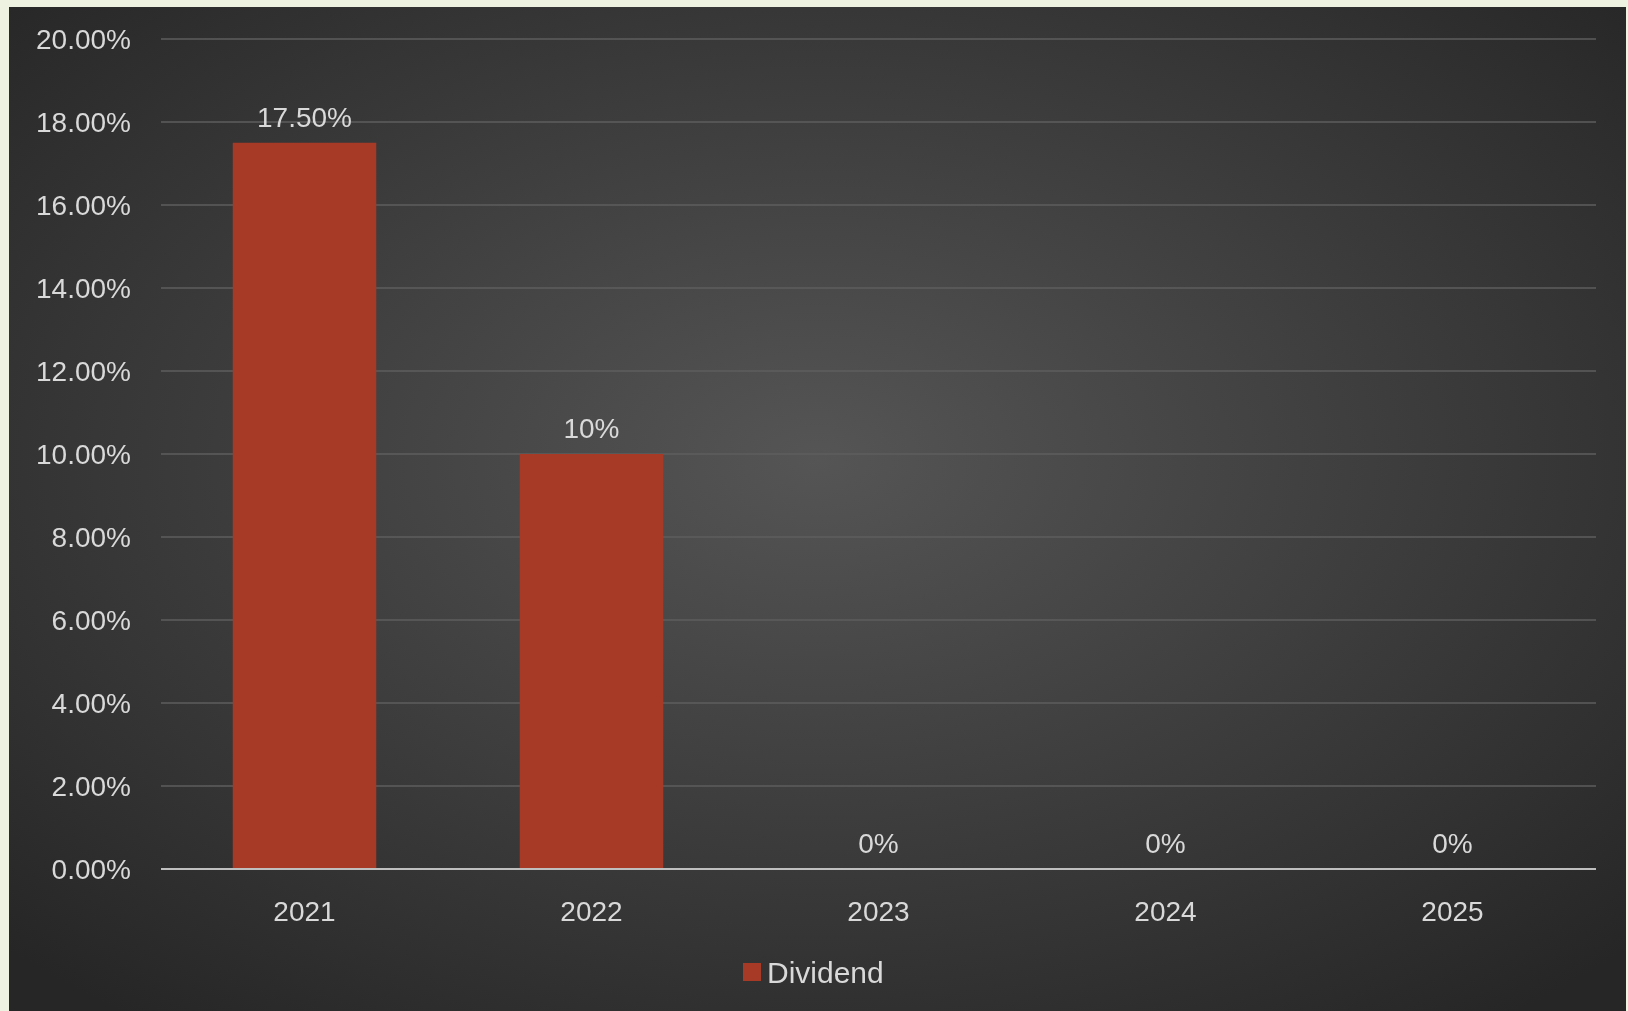  I want to click on y-tick-label: 6.00%, so click(91, 620).